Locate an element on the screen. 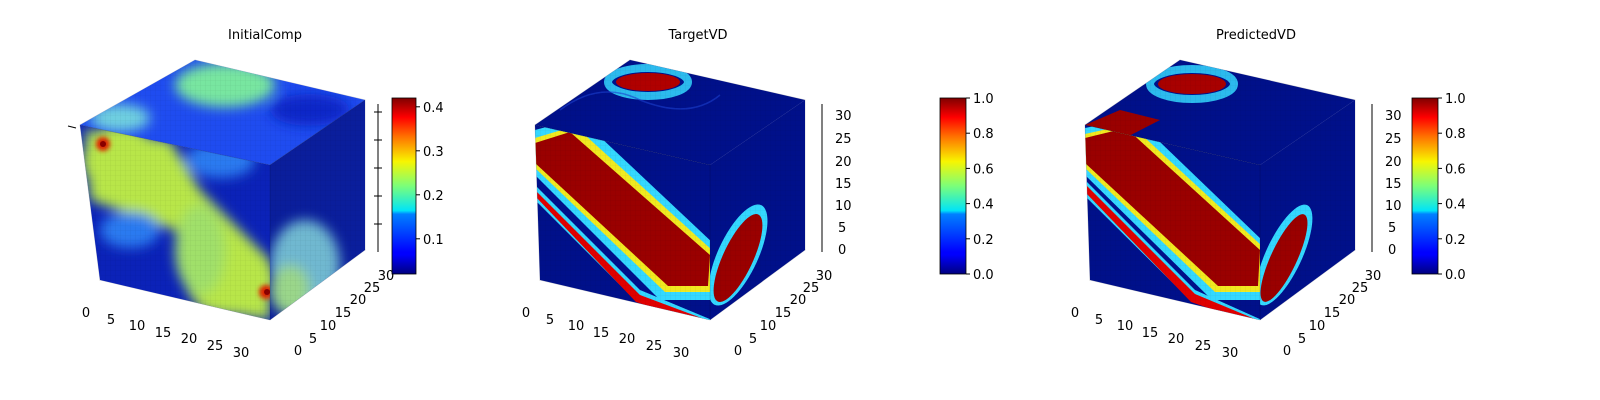 The image size is (1600, 400). panel-title: PredictedVD is located at coordinates (1256, 35).